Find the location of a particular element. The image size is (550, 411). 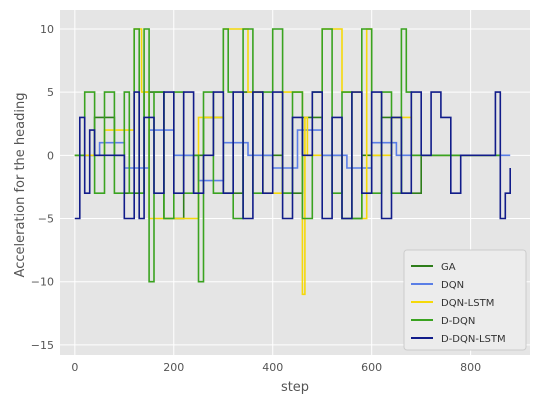

y-axis-label: Acceleration for the heading is located at coordinates (20, 185).